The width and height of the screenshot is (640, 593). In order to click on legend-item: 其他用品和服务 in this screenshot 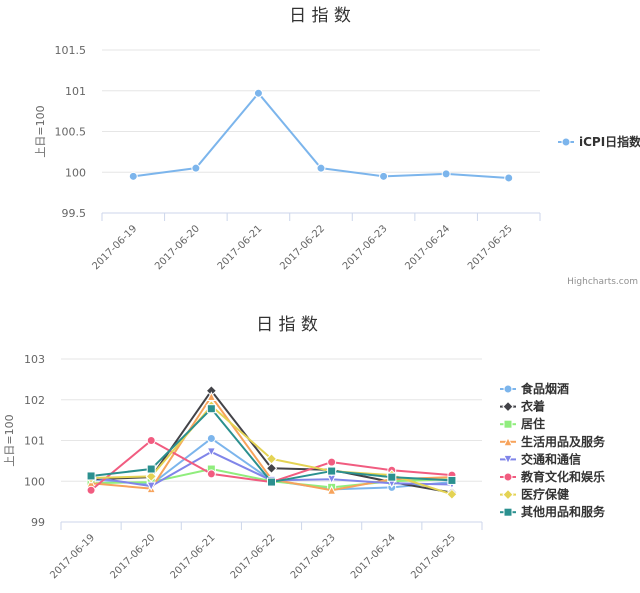, I will do `click(553, 511)`.